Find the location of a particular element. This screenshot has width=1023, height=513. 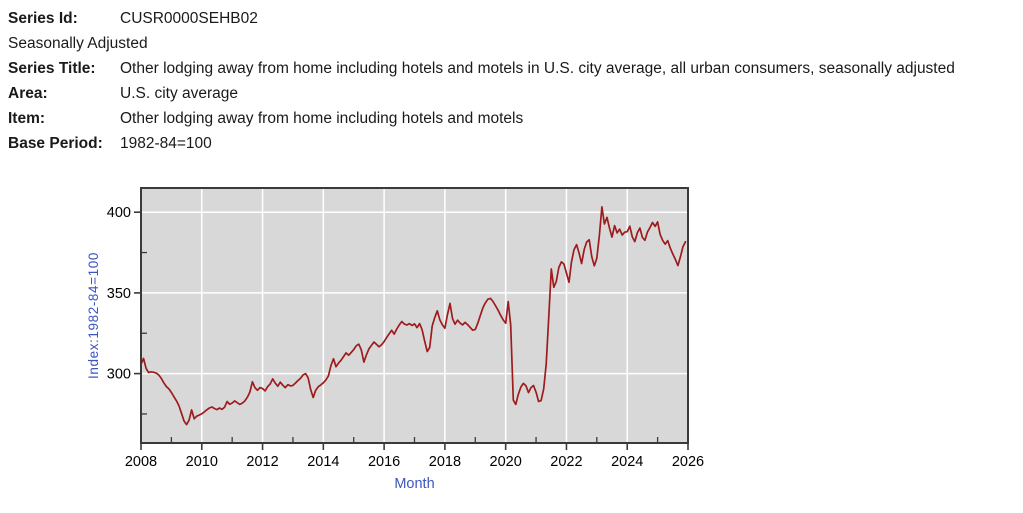

seasonal-adjustment-row: Seasonally Adjusted is located at coordinates (481, 43).